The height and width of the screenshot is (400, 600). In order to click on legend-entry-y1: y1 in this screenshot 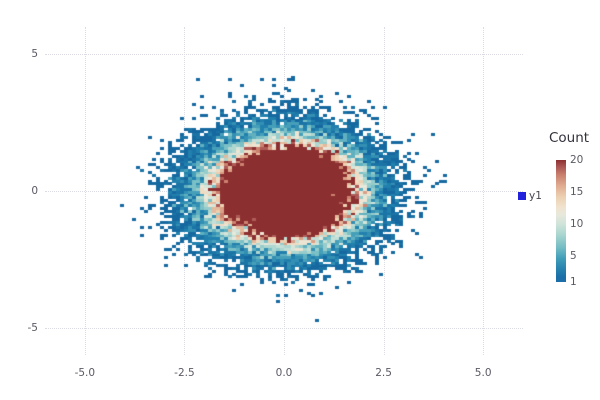, I will do `click(530, 196)`.